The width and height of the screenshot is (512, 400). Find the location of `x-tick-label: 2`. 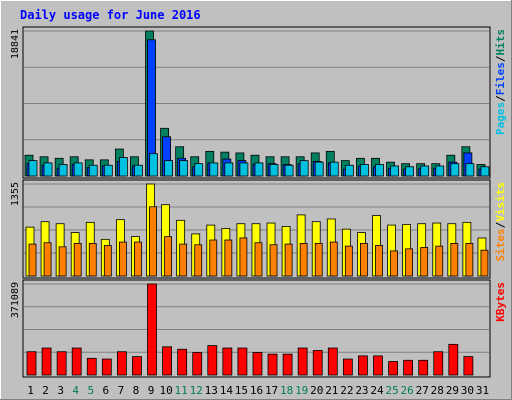

x-tick-label: 2 is located at coordinates (45, 390).